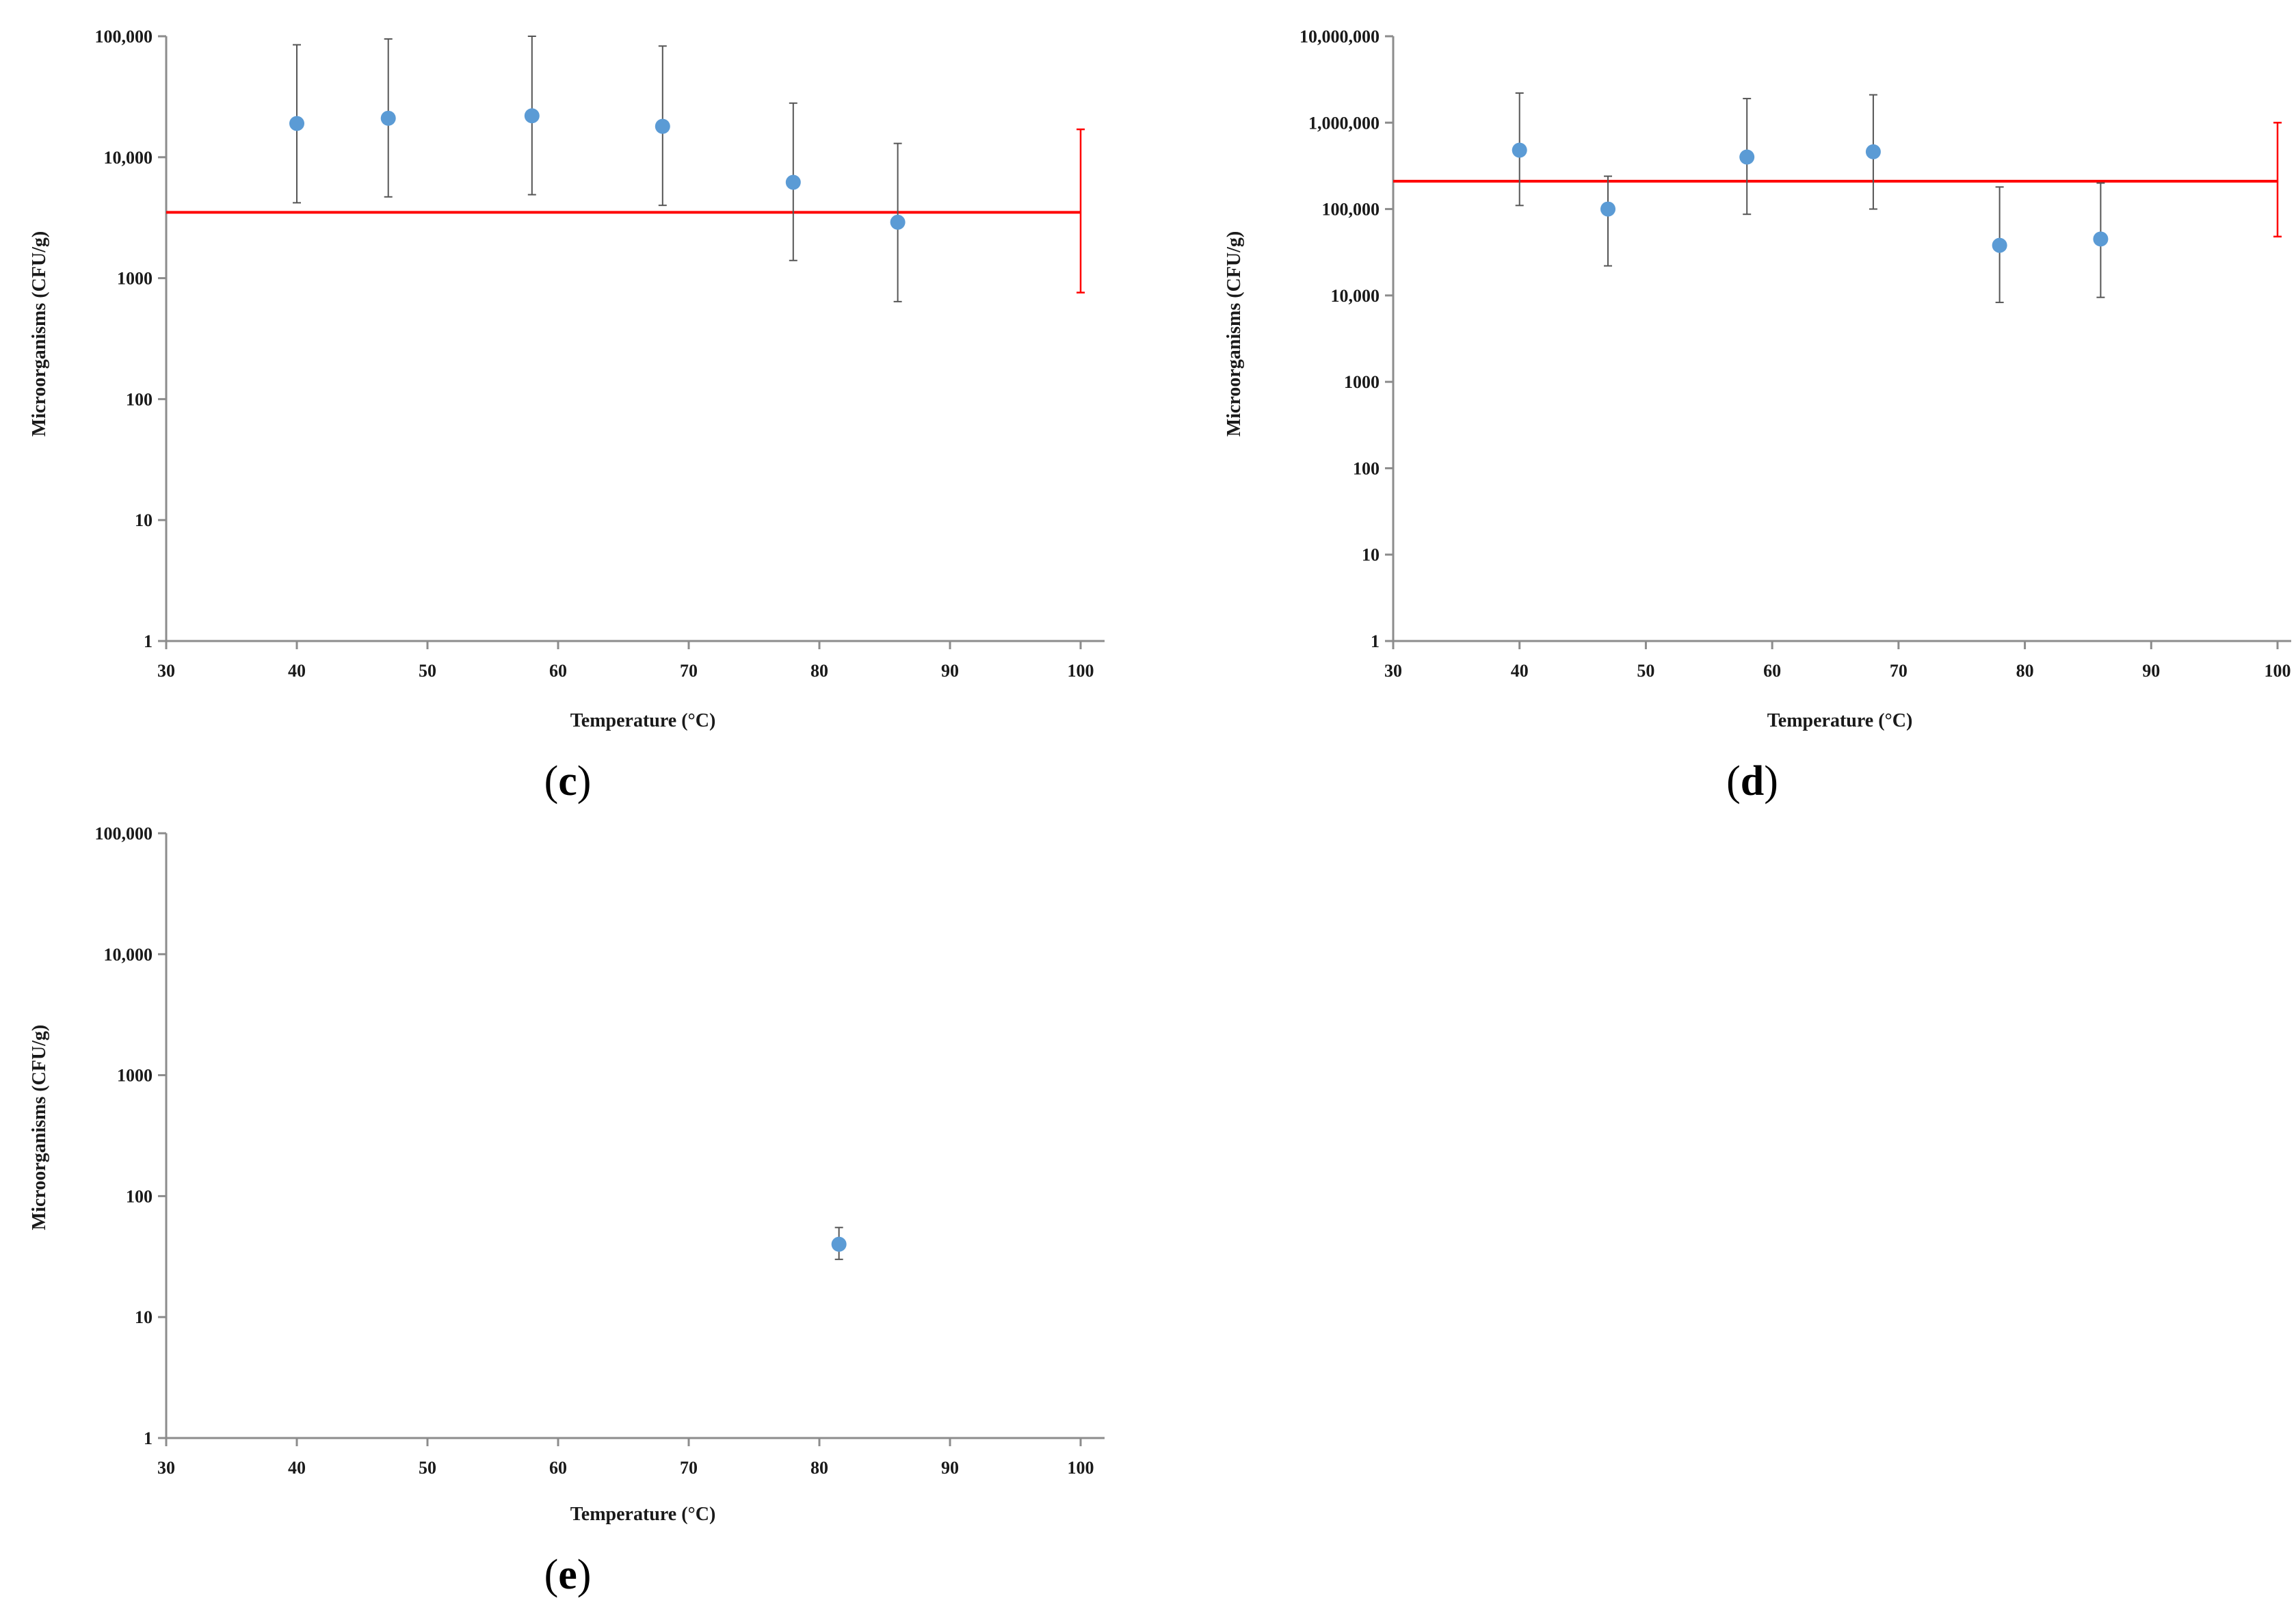  Describe the element at coordinates (568, 1575) in the screenshot. I see `panel-label-e: (e)` at that location.